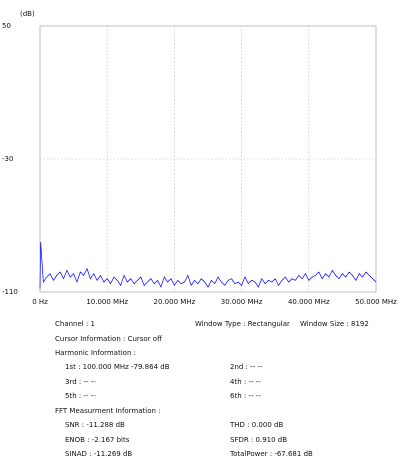 This screenshot has height=467, width=400. Describe the element at coordinates (108, 339) in the screenshot. I see `info-text: Cursor Information : Cursor off` at that location.